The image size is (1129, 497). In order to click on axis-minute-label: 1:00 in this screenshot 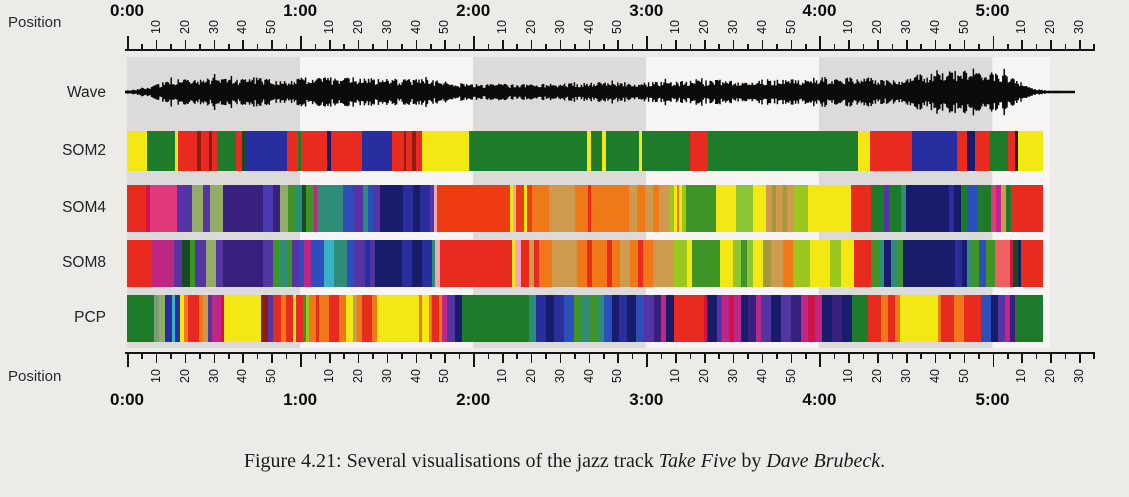, I will do `click(300, 10)`.